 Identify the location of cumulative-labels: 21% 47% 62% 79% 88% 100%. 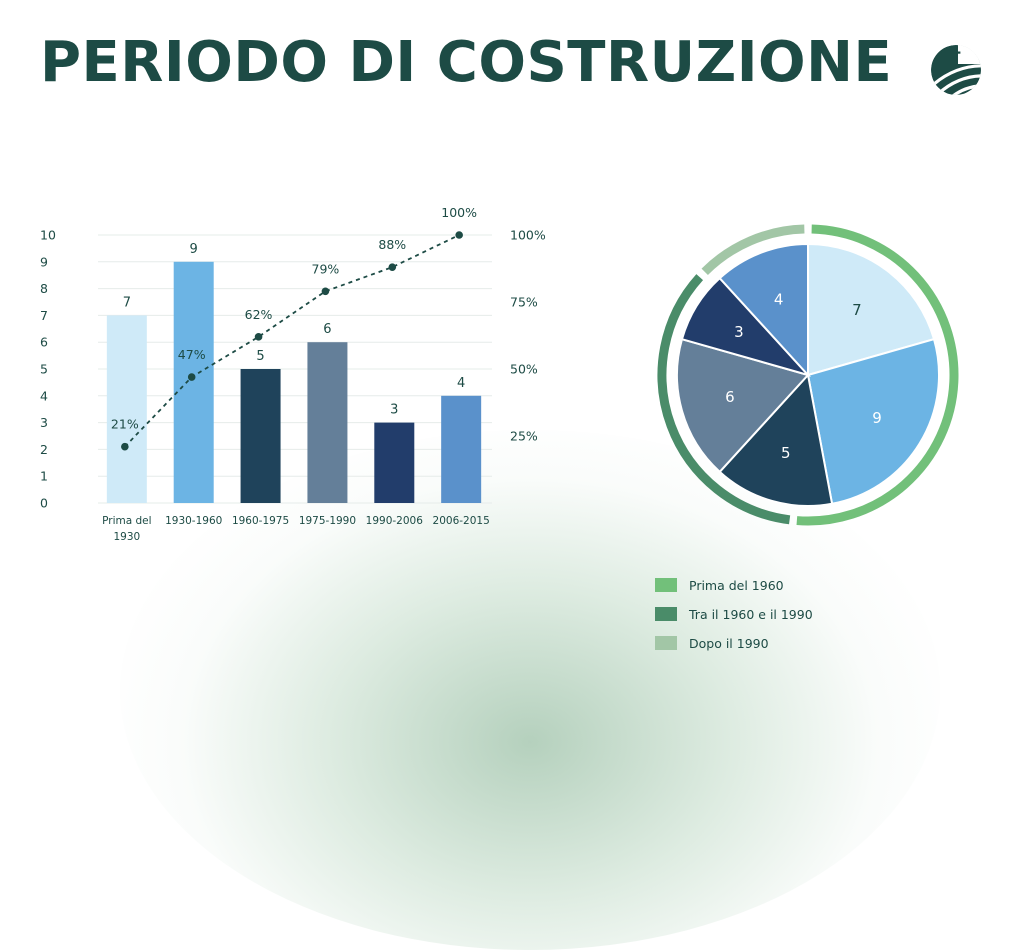
(294, 318).